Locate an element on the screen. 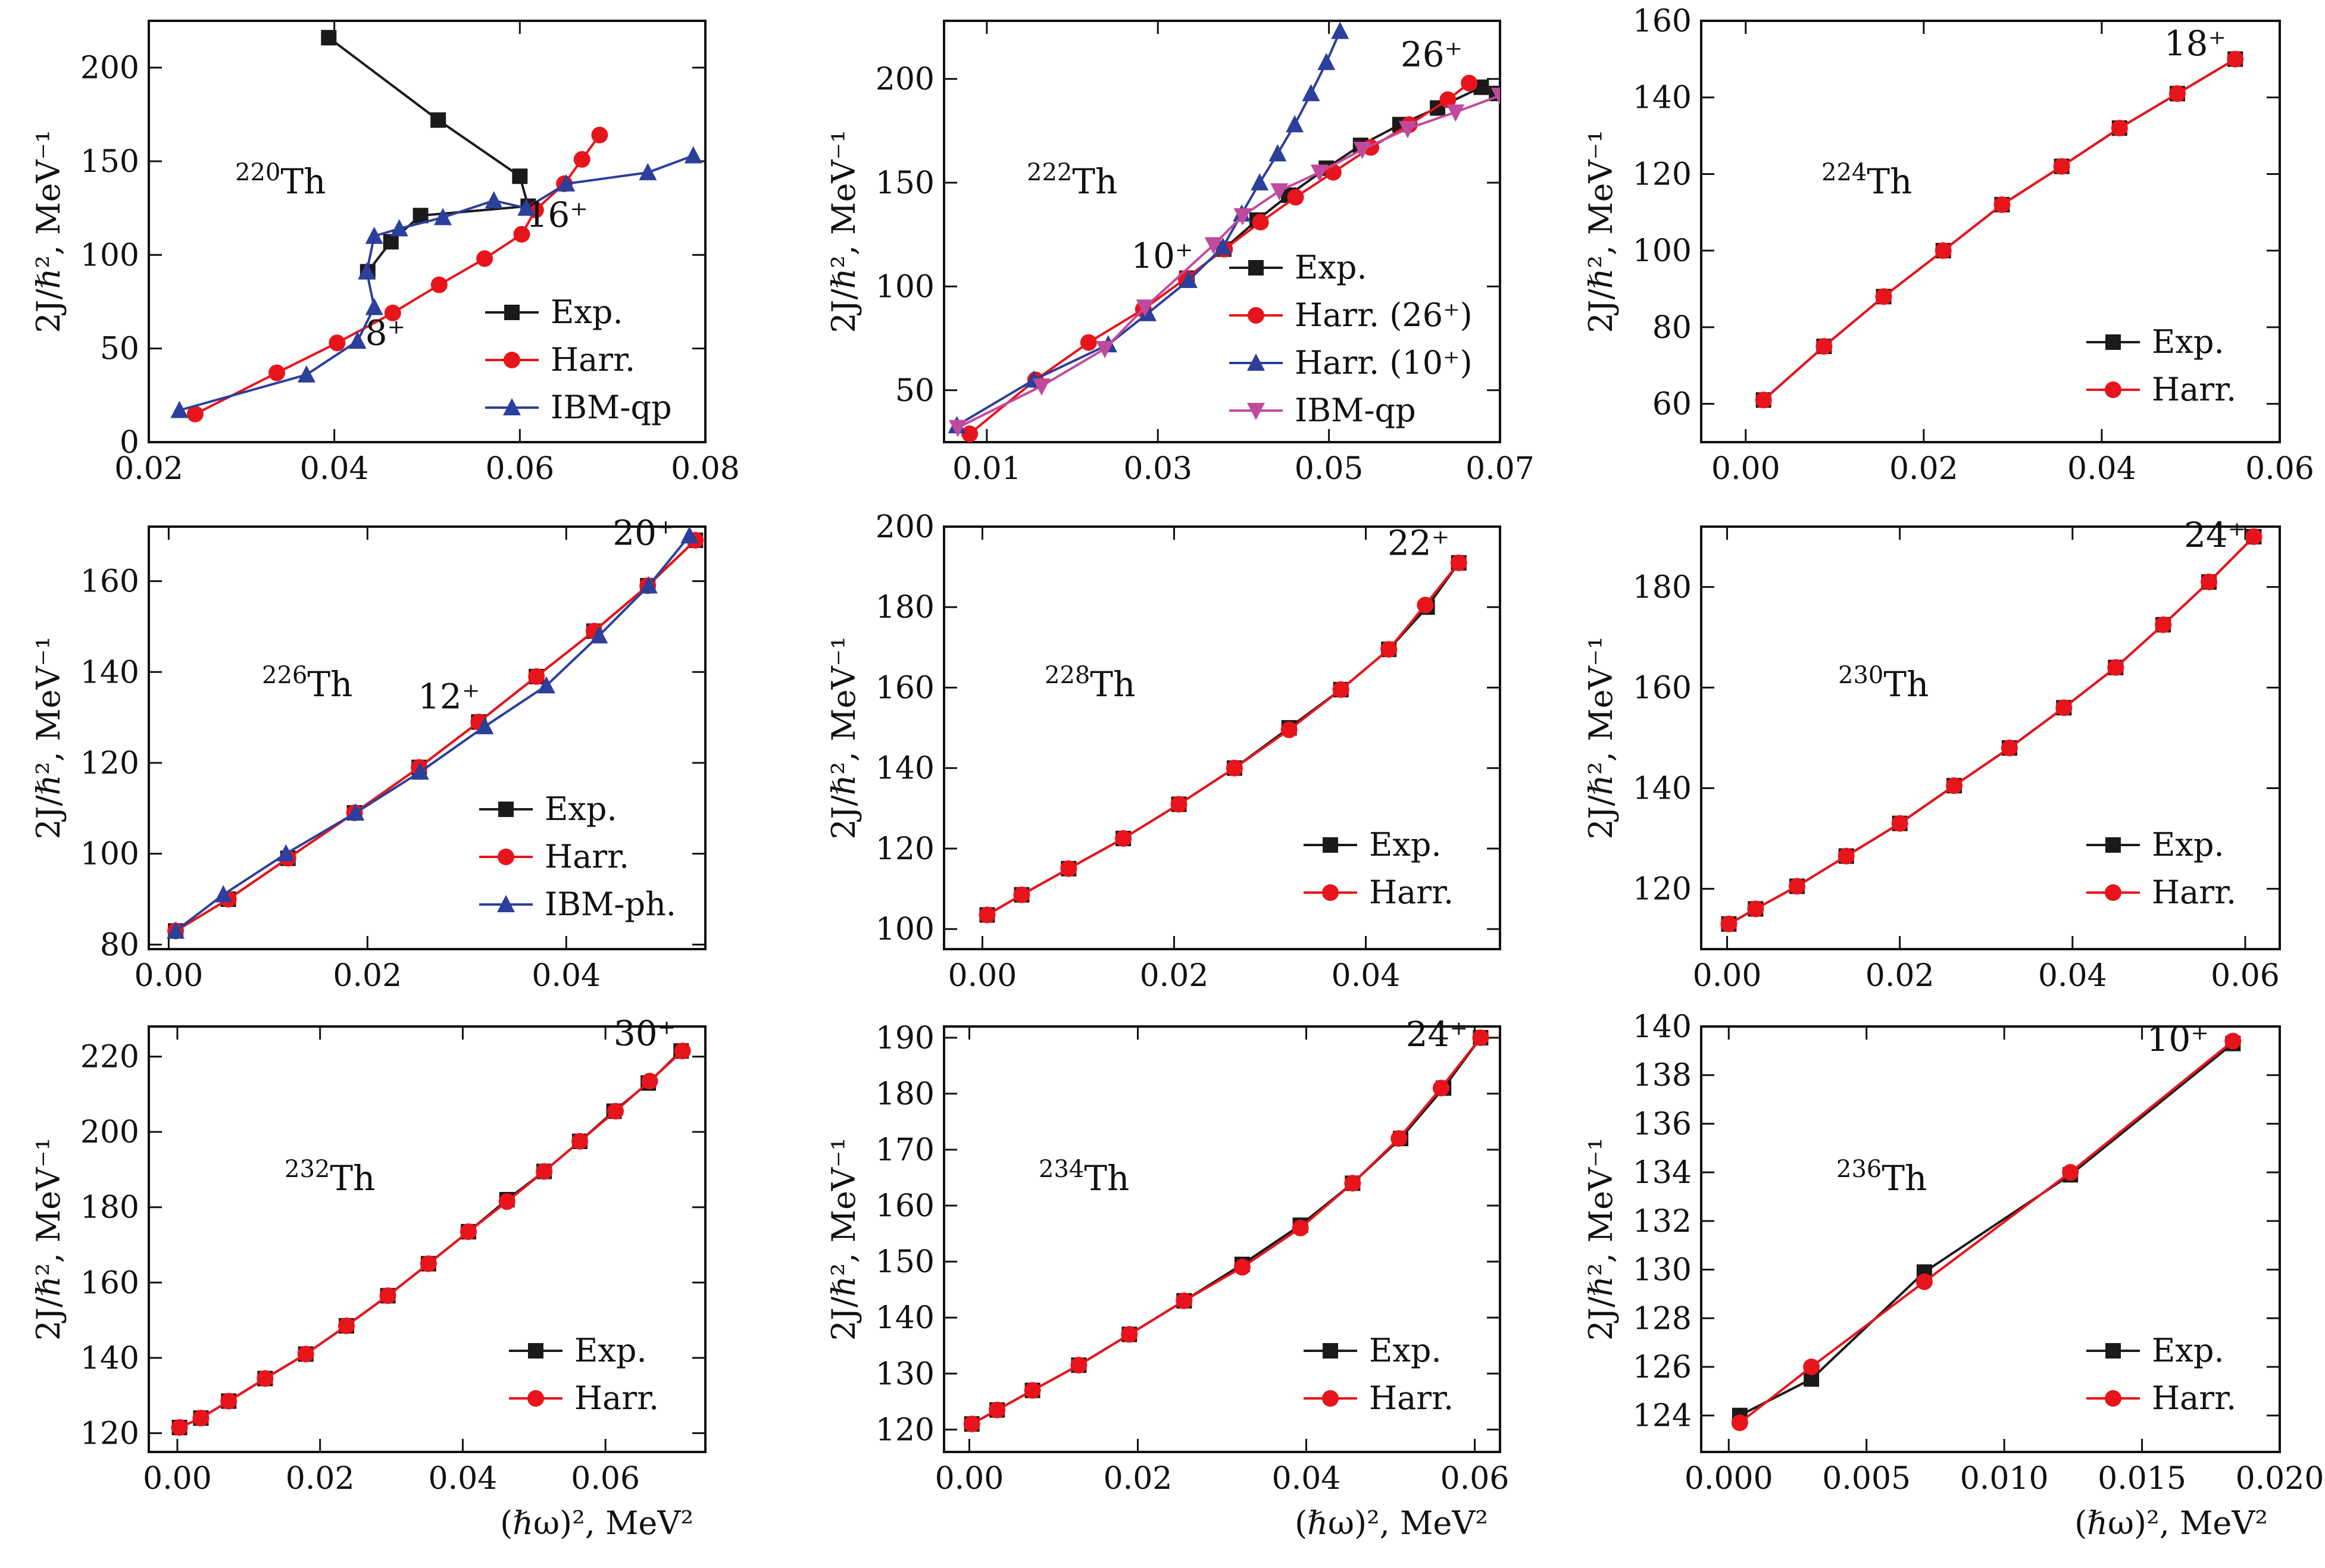  x-tick-label: 0.015 is located at coordinates (2142, 1479).